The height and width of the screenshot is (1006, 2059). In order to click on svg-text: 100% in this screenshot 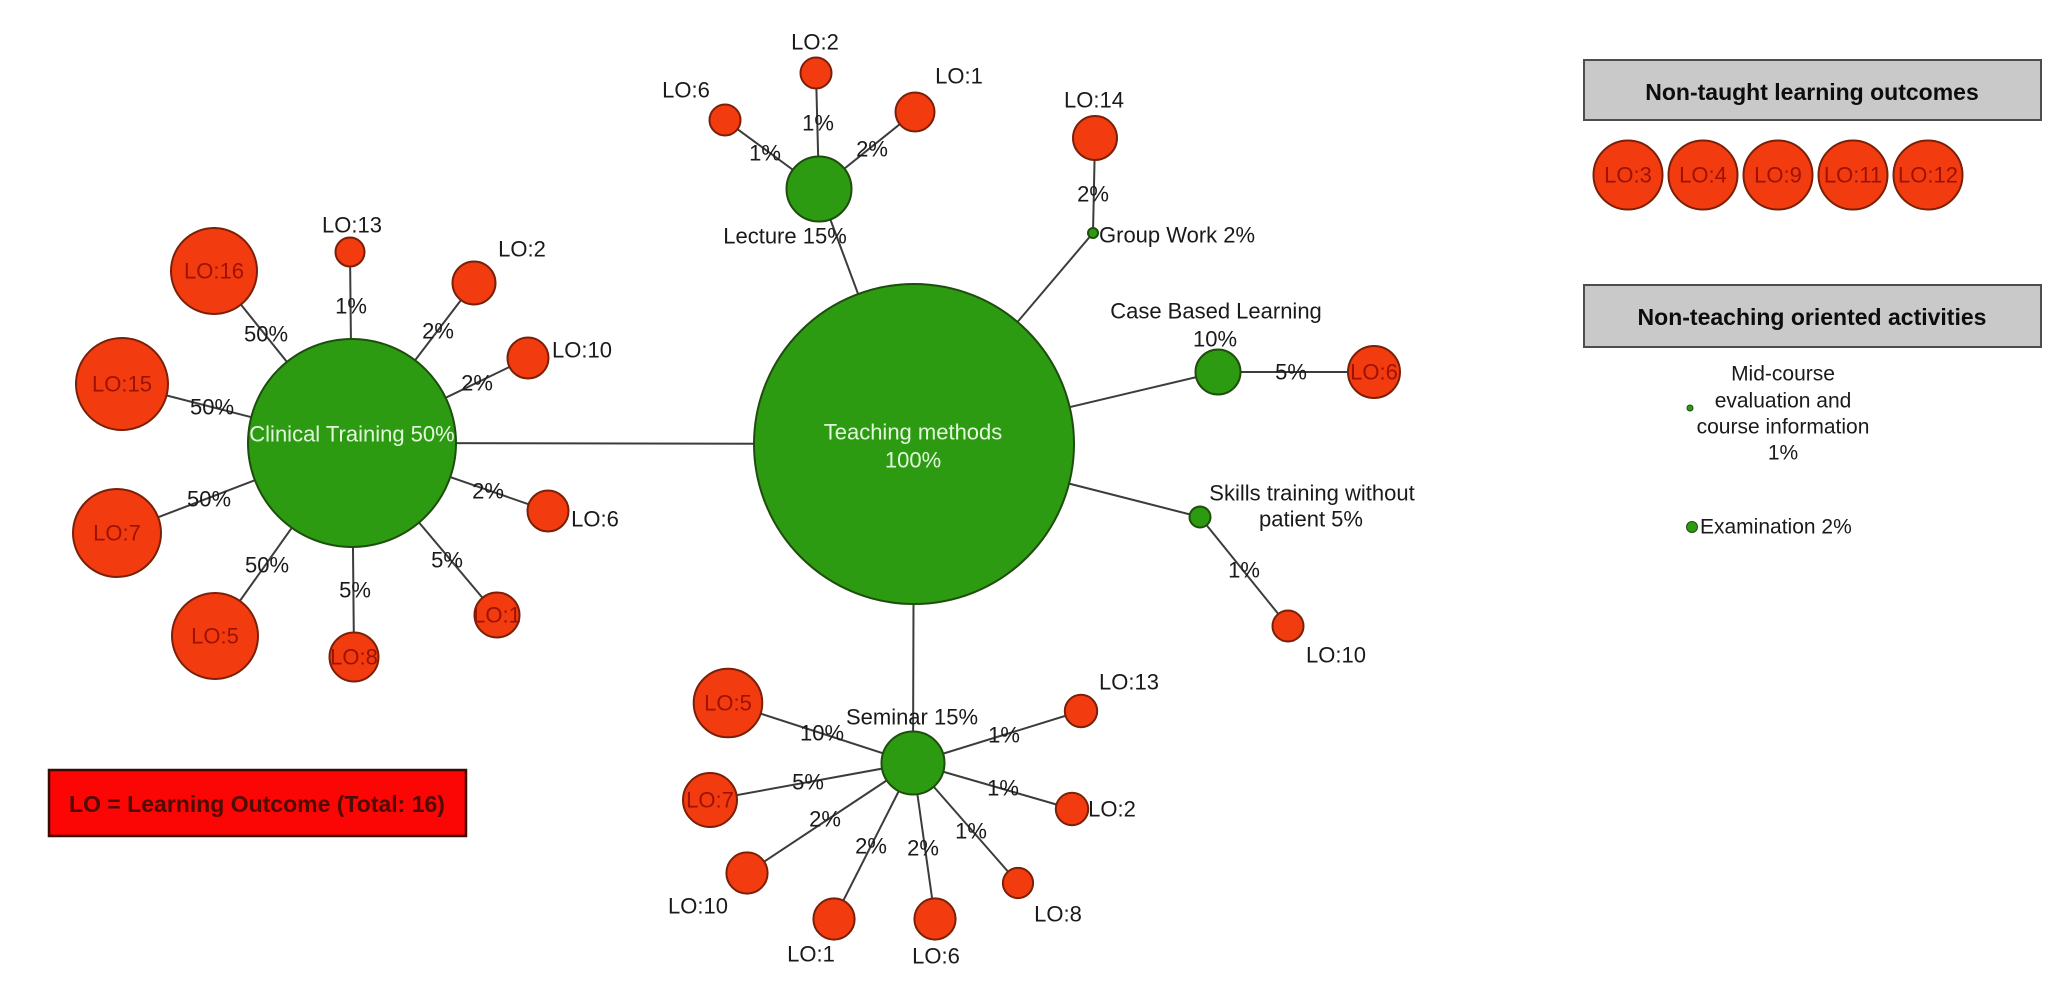, I will do `click(913, 460)`.